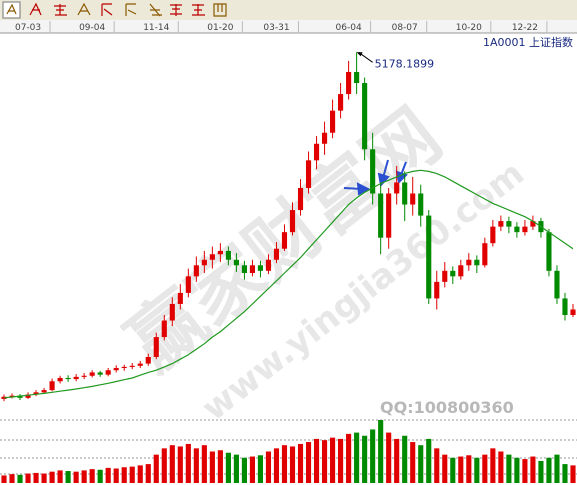 This screenshot has height=485, width=577. I want to click on x-tick-label: 08-07, so click(405, 28).